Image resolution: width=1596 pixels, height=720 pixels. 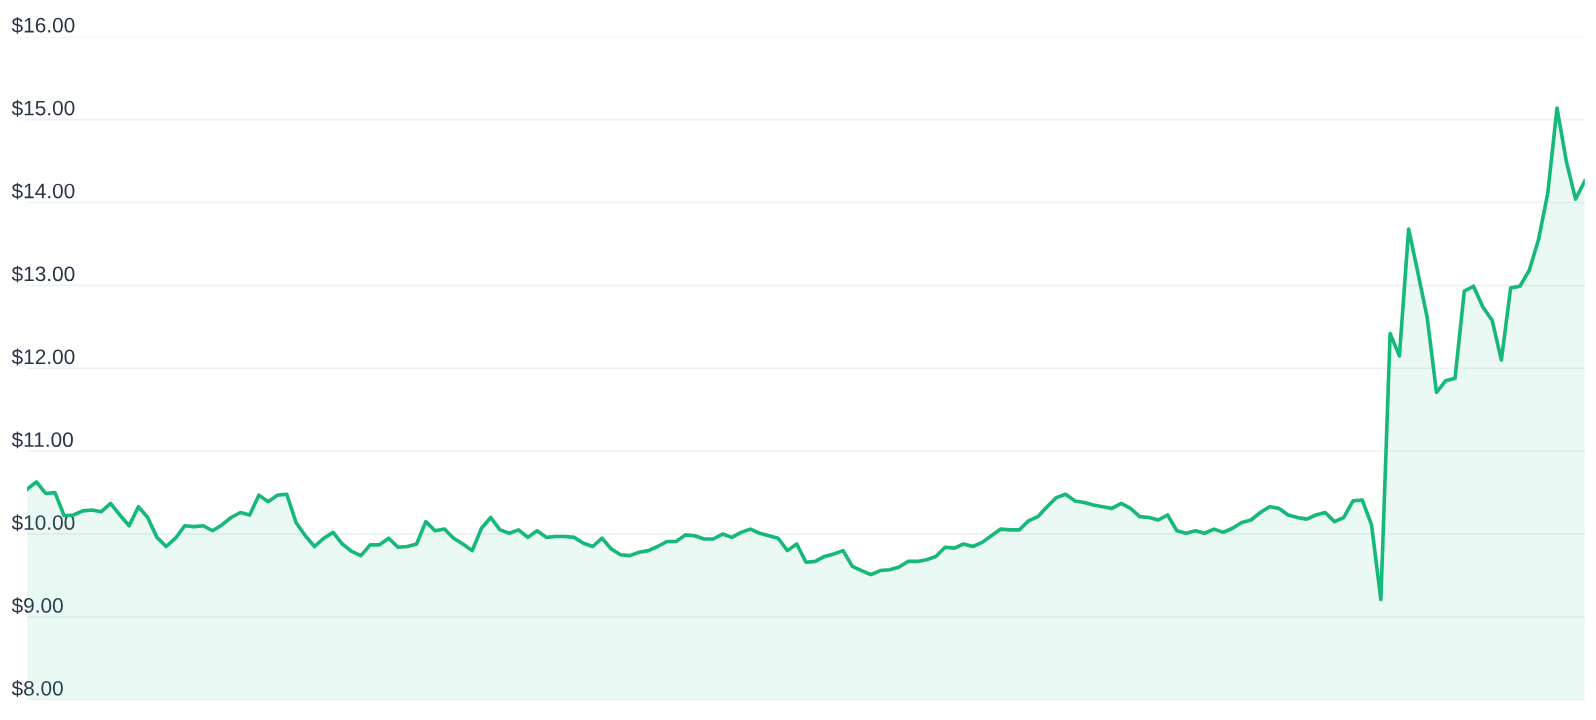 What do you see at coordinates (43, 357) in the screenshot?
I see `y-tick-label: $12.00` at bounding box center [43, 357].